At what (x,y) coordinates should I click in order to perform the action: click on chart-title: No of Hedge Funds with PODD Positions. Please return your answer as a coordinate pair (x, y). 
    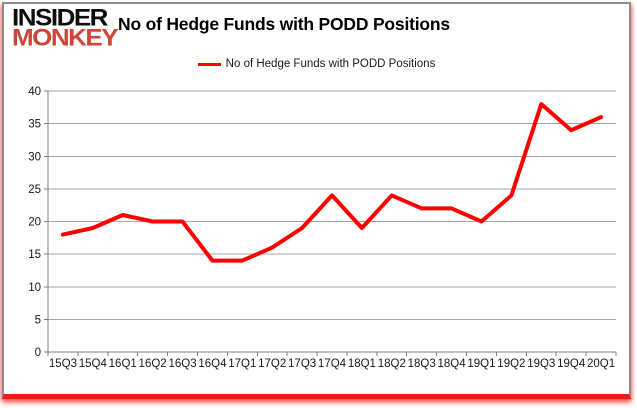
    Looking at the image, I should click on (284, 24).